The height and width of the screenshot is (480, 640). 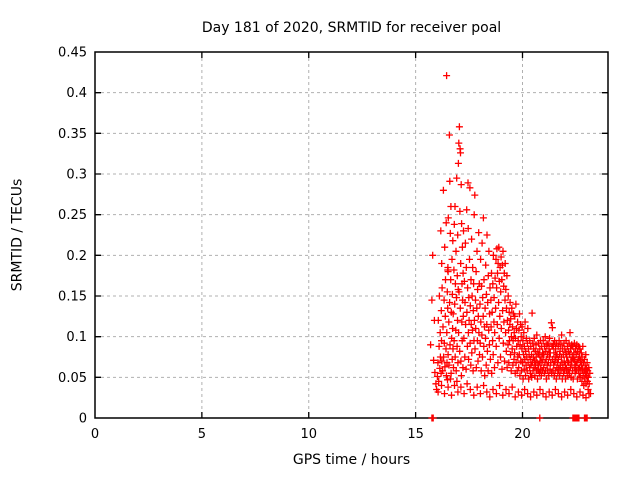 What do you see at coordinates (415, 434) in the screenshot?
I see `x-tick-label: 15` at bounding box center [415, 434].